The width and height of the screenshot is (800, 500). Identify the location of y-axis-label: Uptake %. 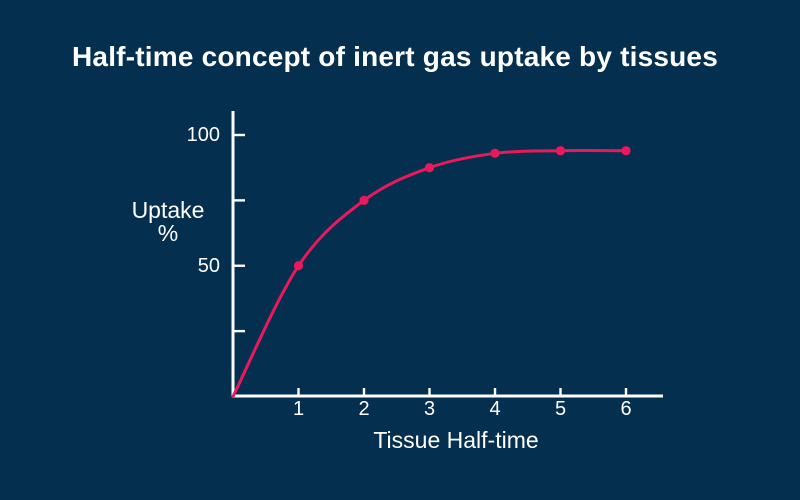
(168, 222).